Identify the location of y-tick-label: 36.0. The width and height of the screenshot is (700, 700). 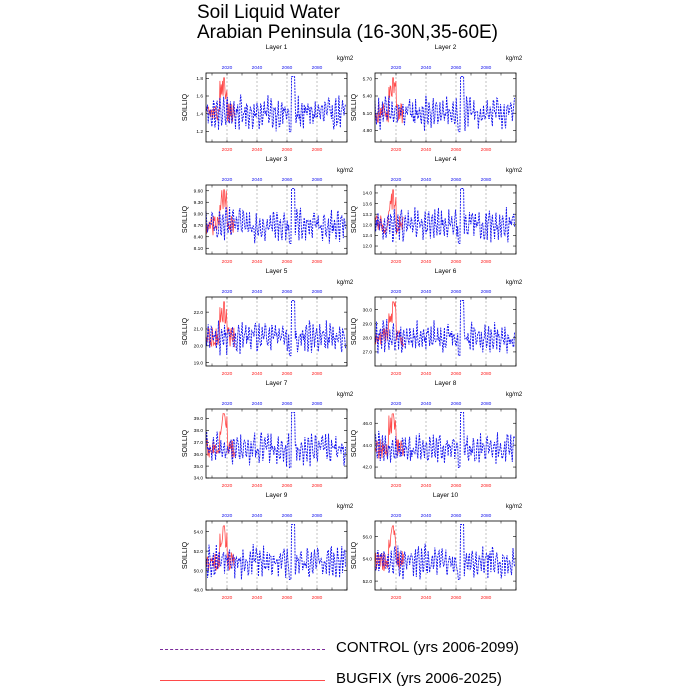
(199, 455).